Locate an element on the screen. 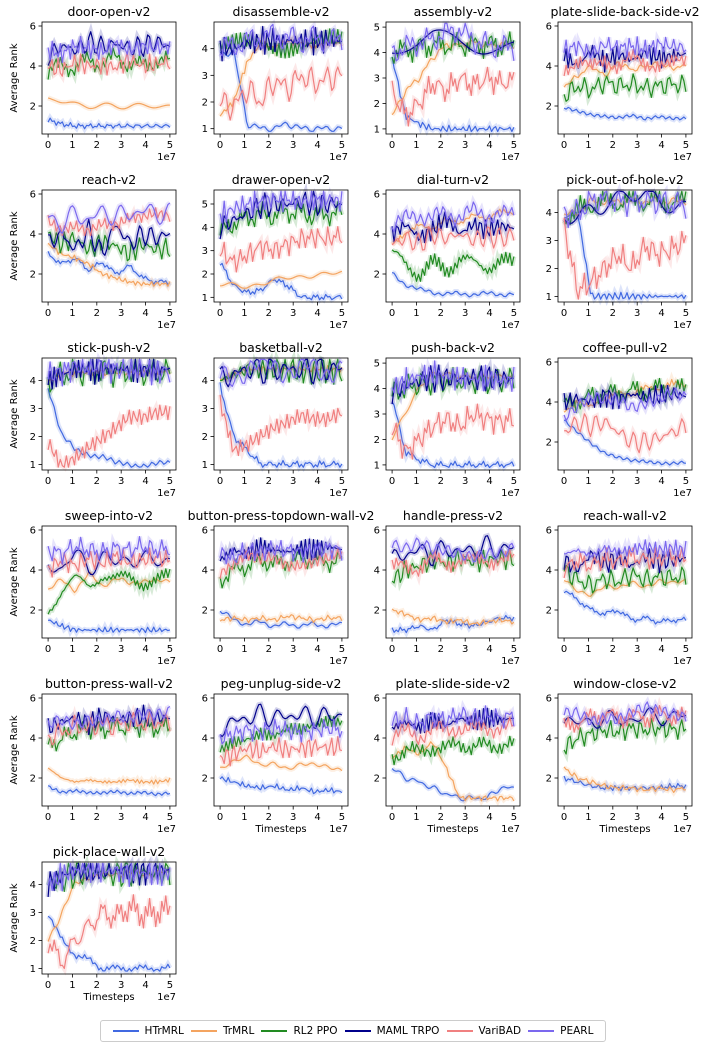 This screenshot has width=706, height=1059. subplot-title: plate-slide-back-side-v2 is located at coordinates (624, 11).